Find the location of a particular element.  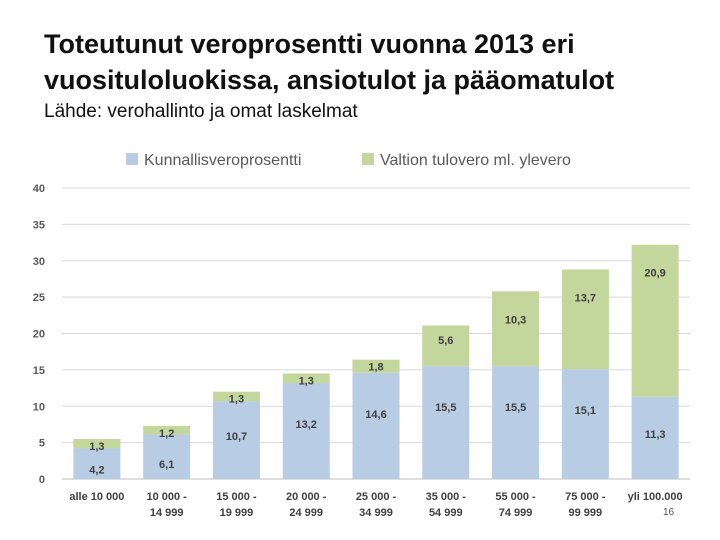

y-tick-label: 40 is located at coordinates (39, 189).